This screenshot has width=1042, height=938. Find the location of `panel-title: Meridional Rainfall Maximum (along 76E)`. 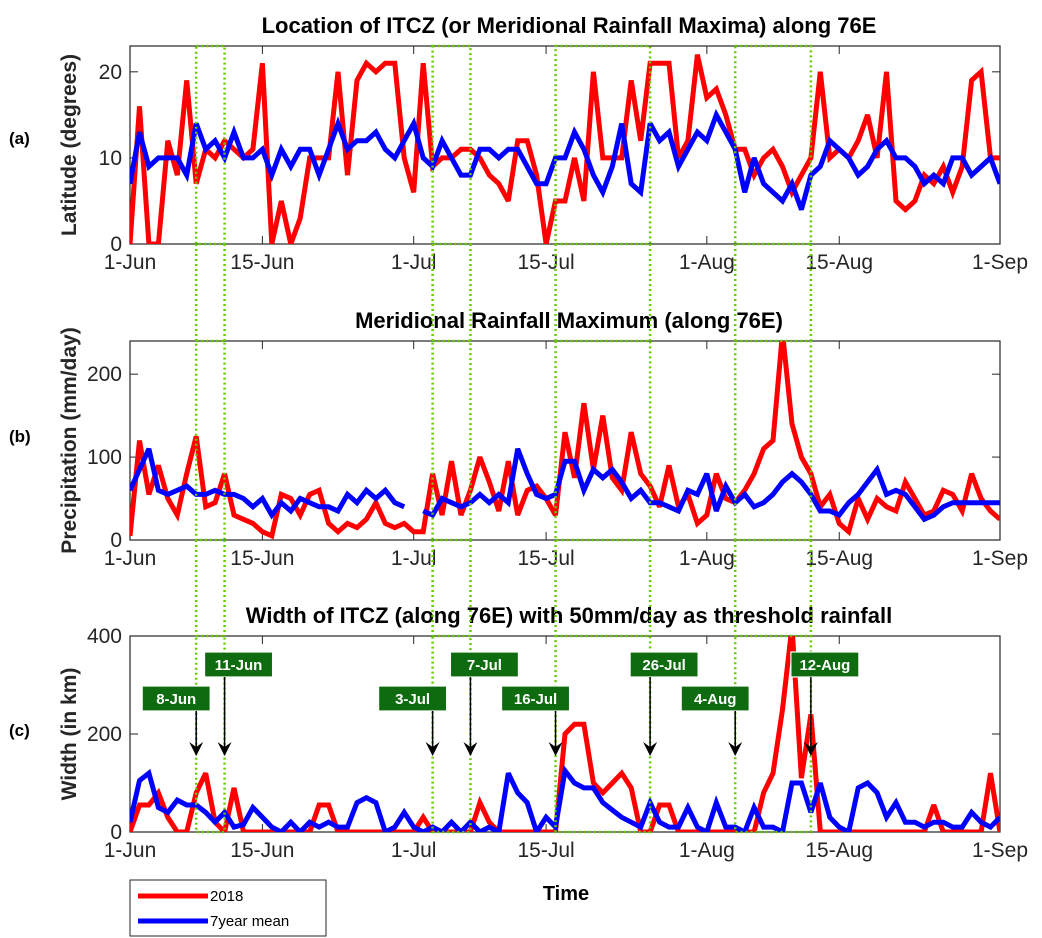

panel-title: Meridional Rainfall Maximum (along 76E) is located at coordinates (569, 320).